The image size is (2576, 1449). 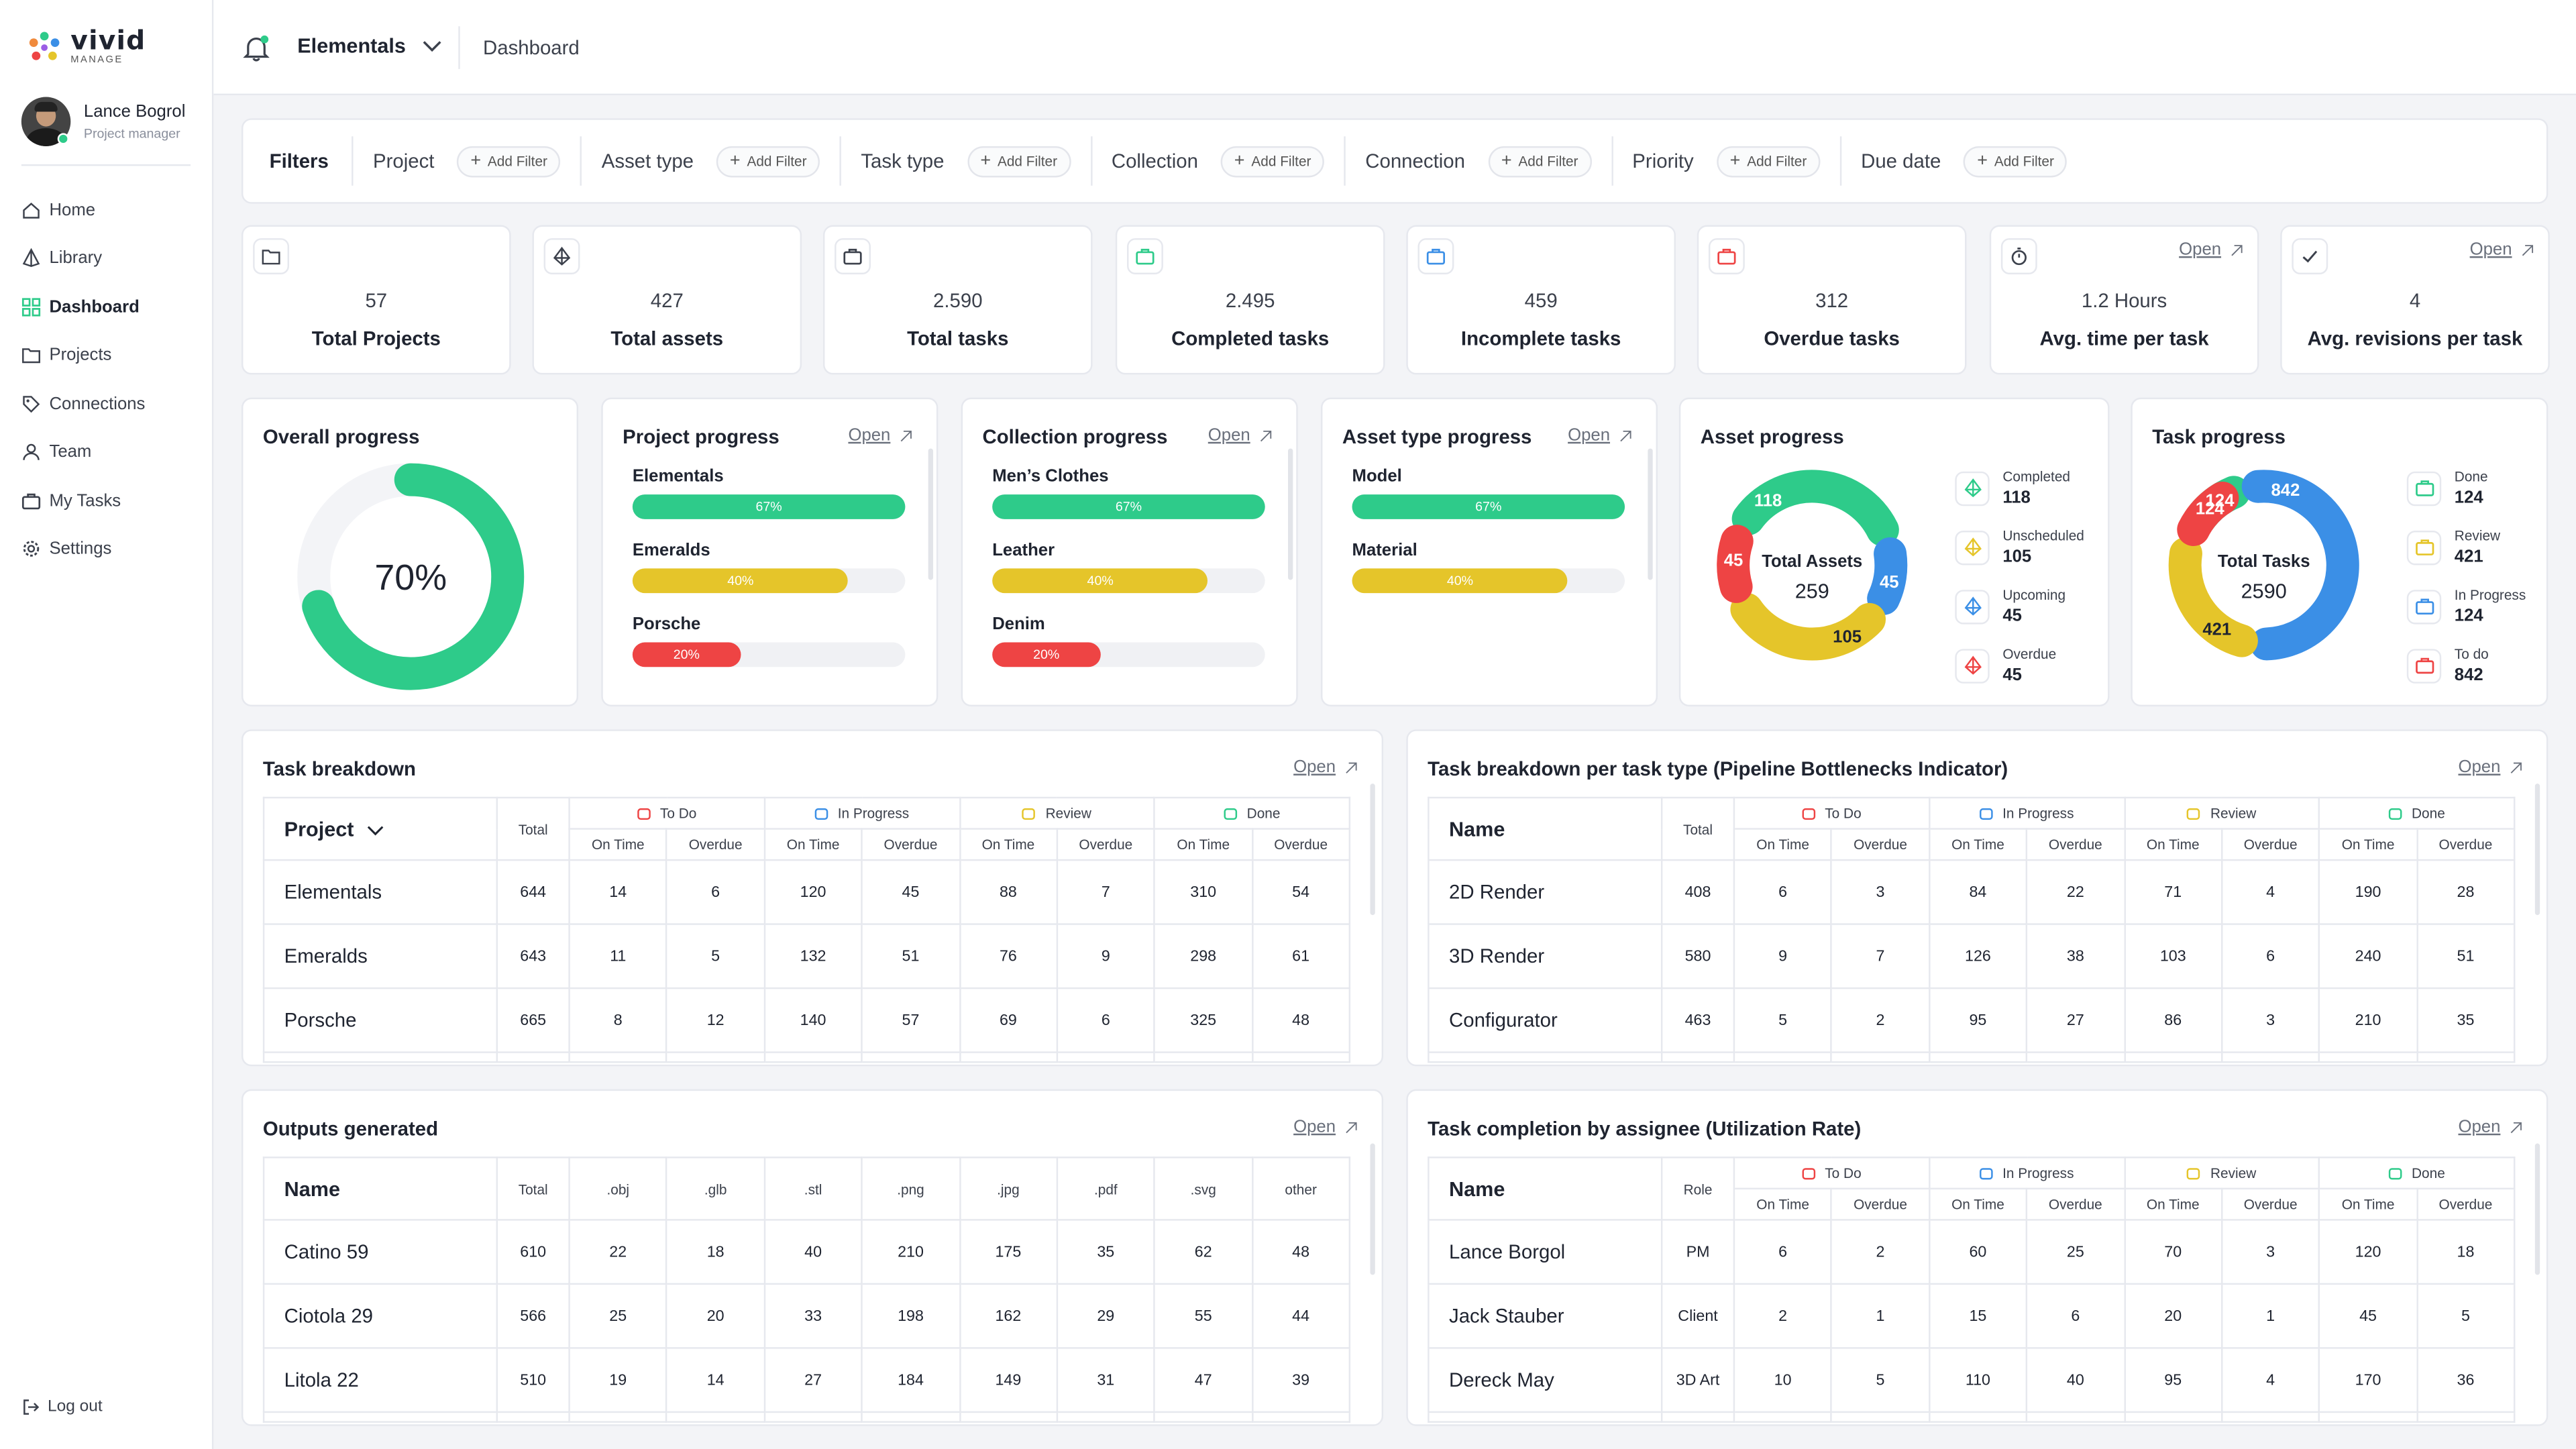 I want to click on progress-card-title: Project progress, so click(x=701, y=437).